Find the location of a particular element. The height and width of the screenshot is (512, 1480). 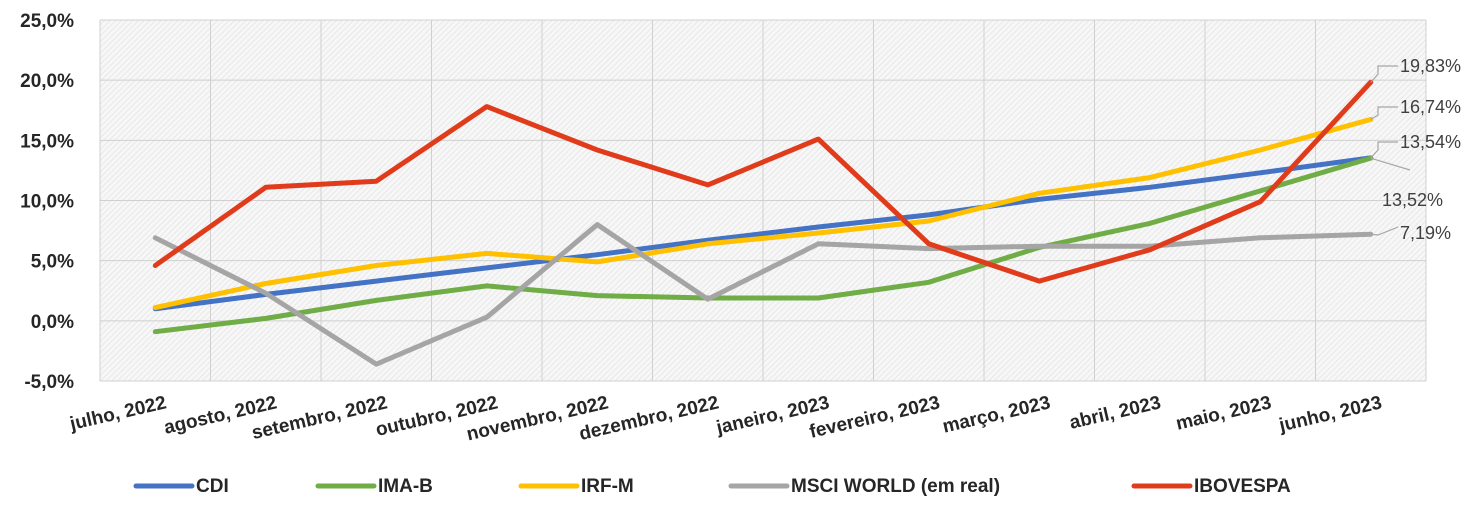

end-value-label: 13,54% is located at coordinates (1430, 142).